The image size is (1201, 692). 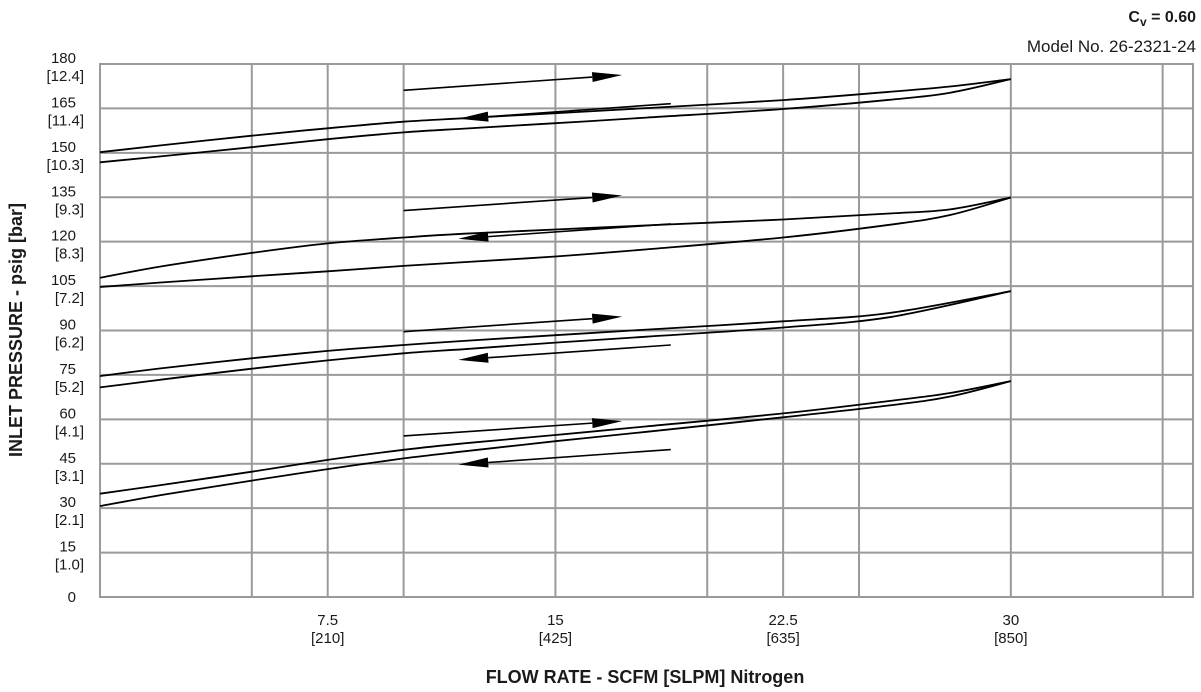 What do you see at coordinates (69, 209) in the screenshot?
I see `y-tick-sublabel: [9.3]` at bounding box center [69, 209].